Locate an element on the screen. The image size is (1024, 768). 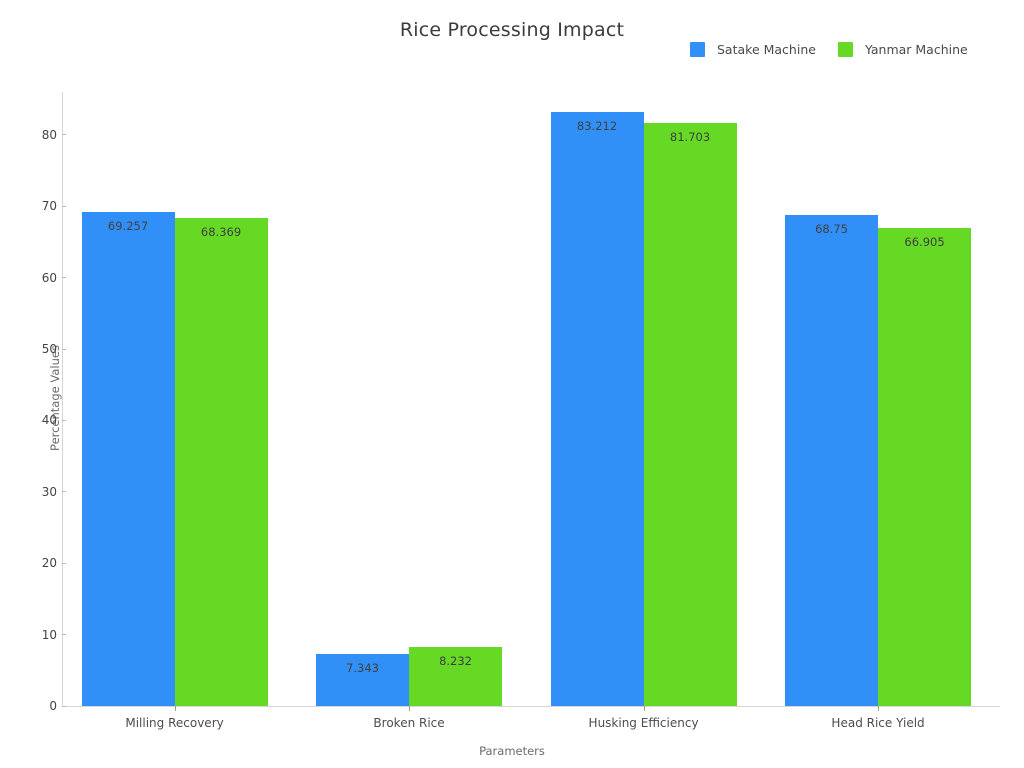
y-axis-tick: 10 is located at coordinates (53, 634).